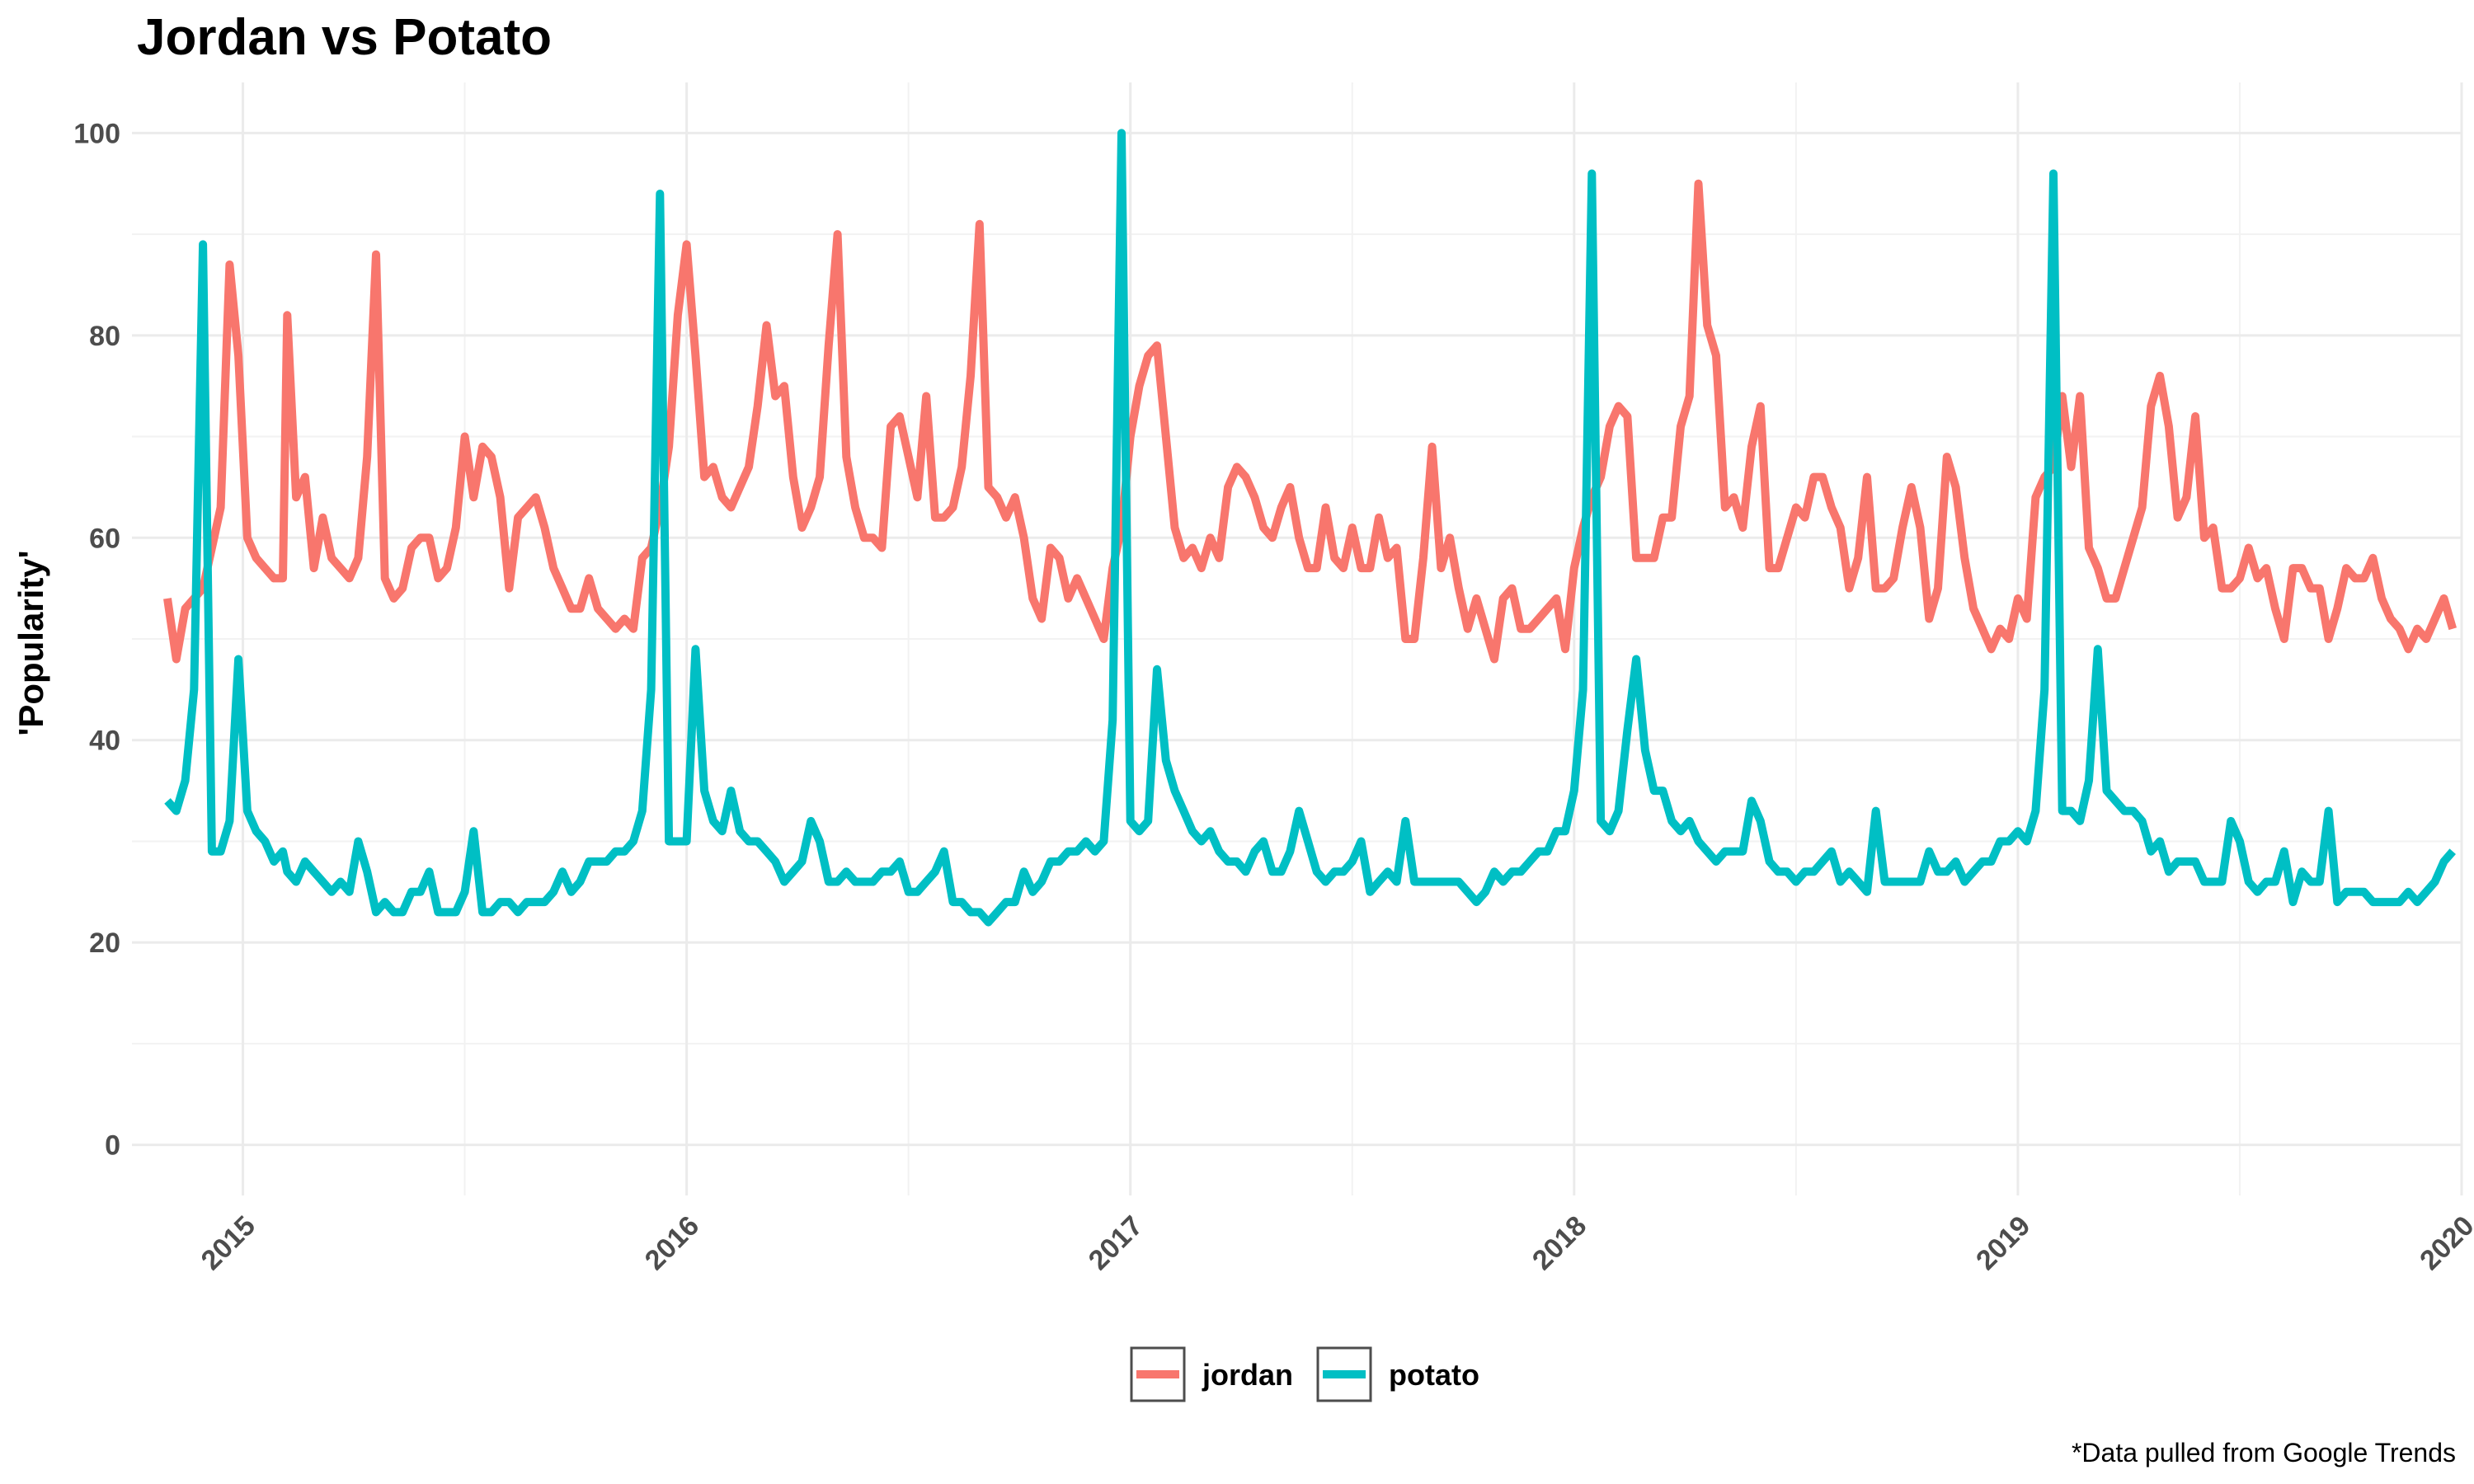 Image resolution: width=2474 pixels, height=1484 pixels. I want to click on legend-label-potato: potato, so click(1434, 1375).